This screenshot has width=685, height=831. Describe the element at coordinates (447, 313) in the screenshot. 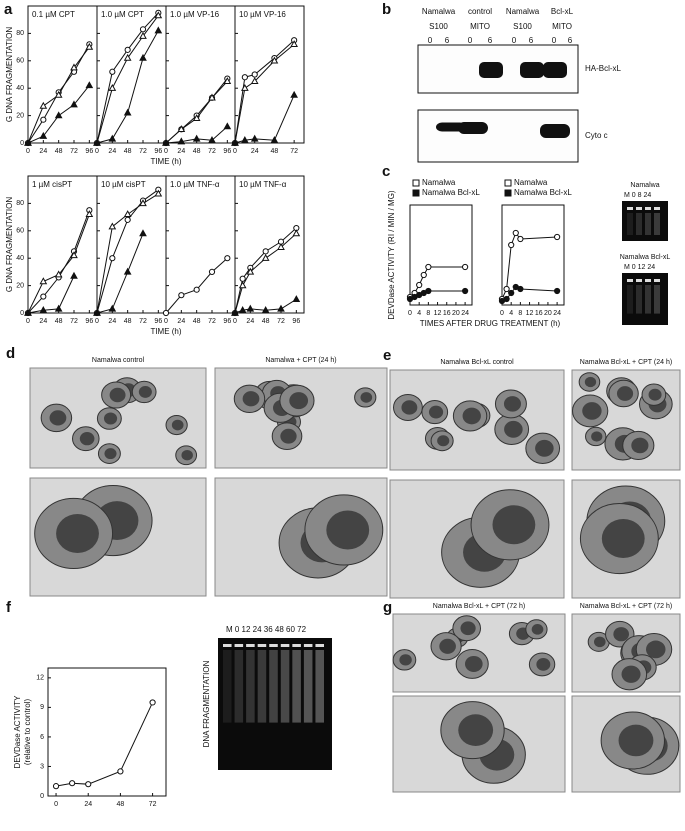

I see `x-tick-label: 16` at that location.